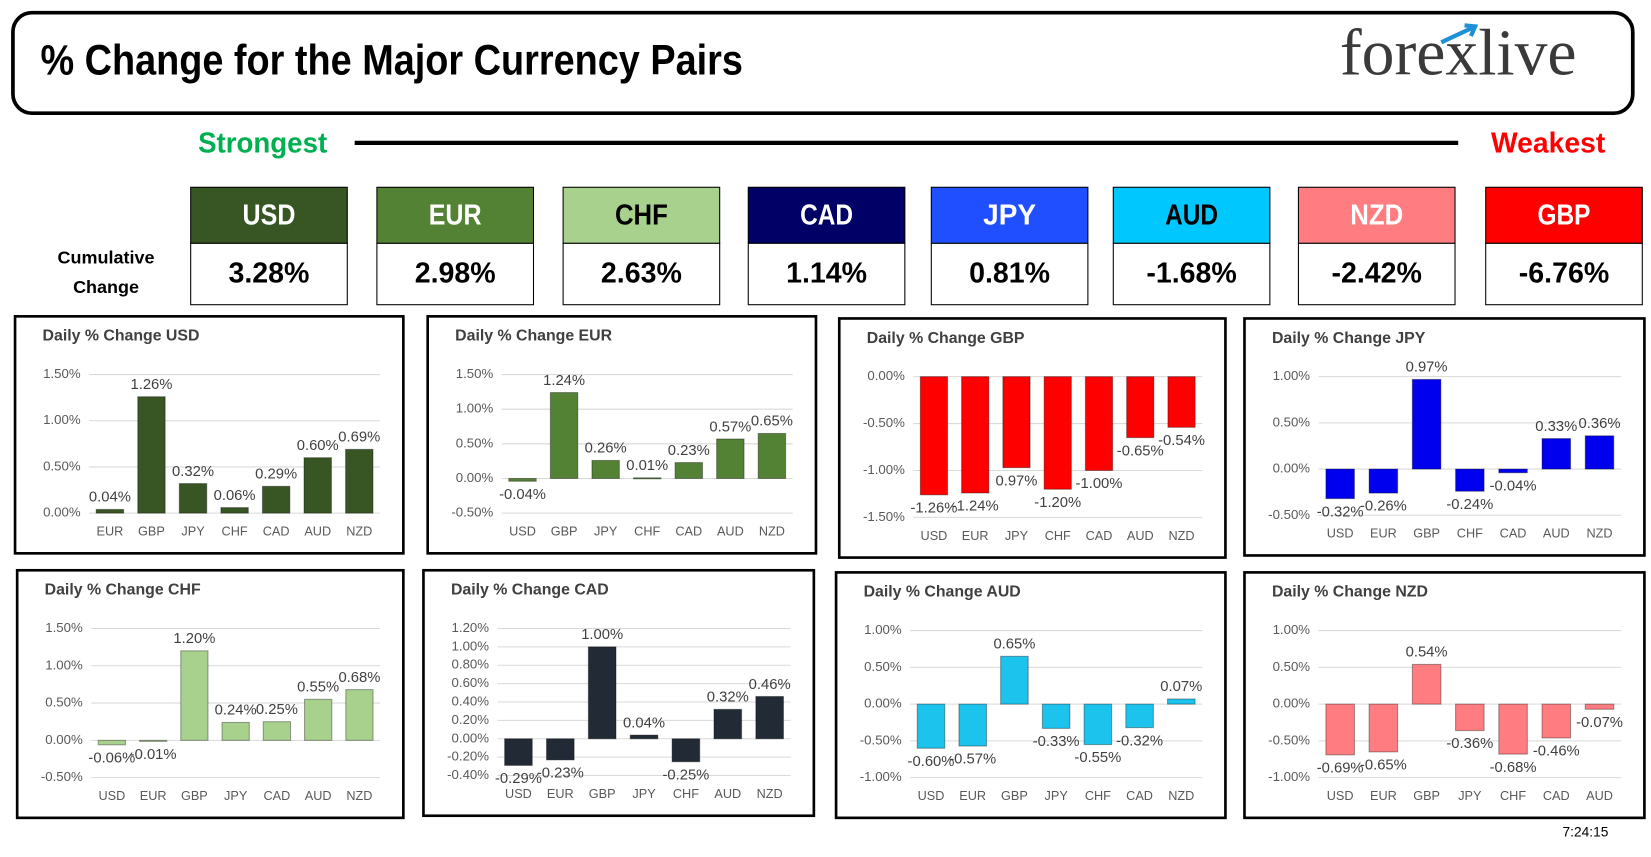  What do you see at coordinates (685, 775) in the screenshot?
I see `value-label: -0.25%` at bounding box center [685, 775].